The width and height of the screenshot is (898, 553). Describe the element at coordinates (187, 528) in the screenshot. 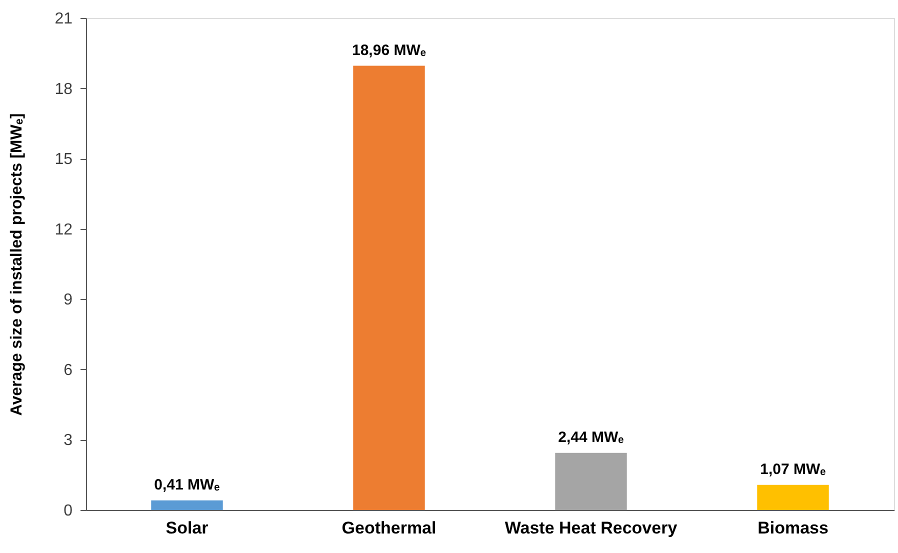

I see `x-tick-label: Solar` at that location.